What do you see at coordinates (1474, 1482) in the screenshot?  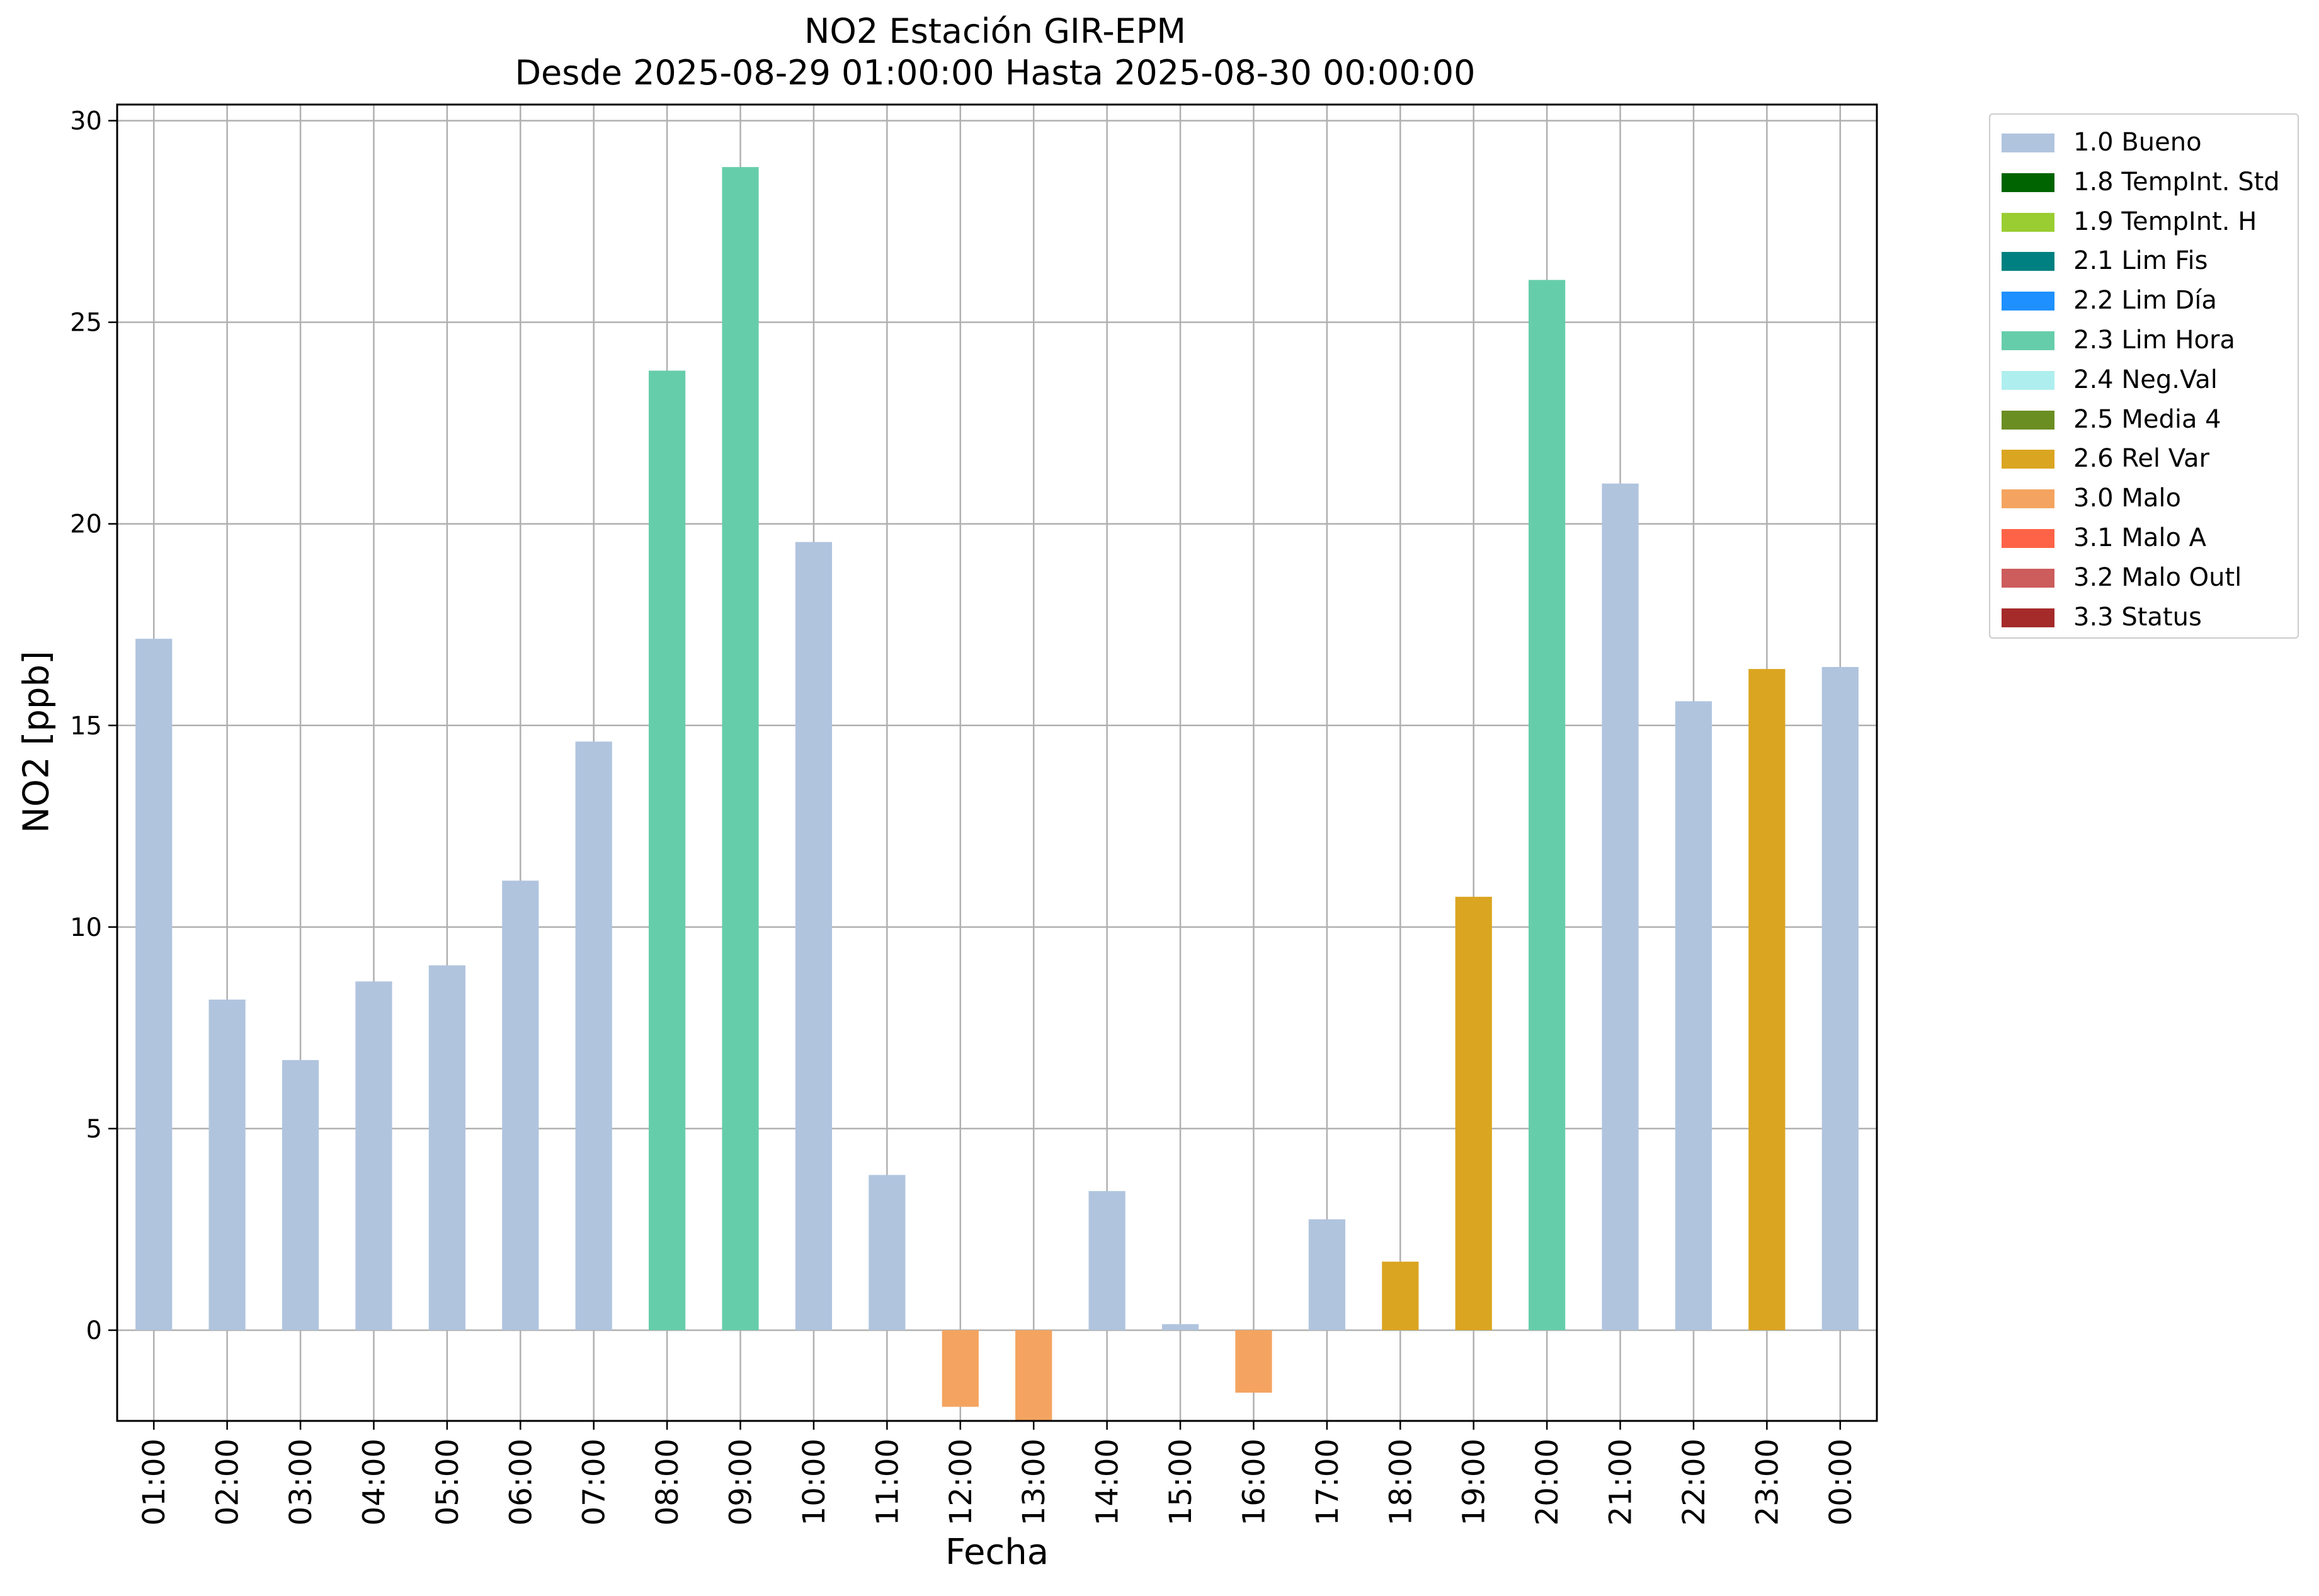 I see `x-tick-label: 19:00` at bounding box center [1474, 1482].